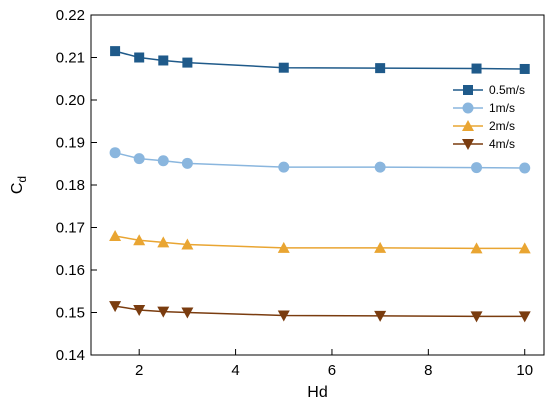 The width and height of the screenshot is (550, 408). What do you see at coordinates (317, 392) in the screenshot?
I see `x-axis-title: Hd` at bounding box center [317, 392].